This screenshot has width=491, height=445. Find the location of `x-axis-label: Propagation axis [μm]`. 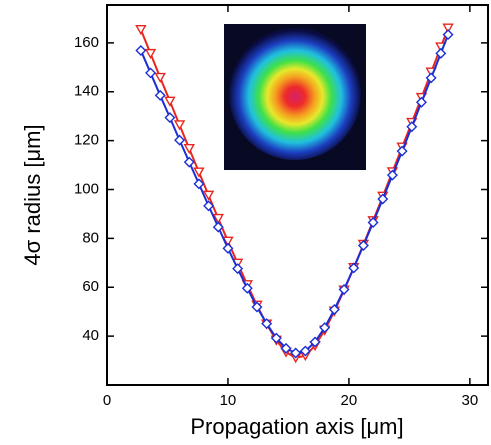

x-axis-label: Propagation axis [μm] is located at coordinates (296, 426).